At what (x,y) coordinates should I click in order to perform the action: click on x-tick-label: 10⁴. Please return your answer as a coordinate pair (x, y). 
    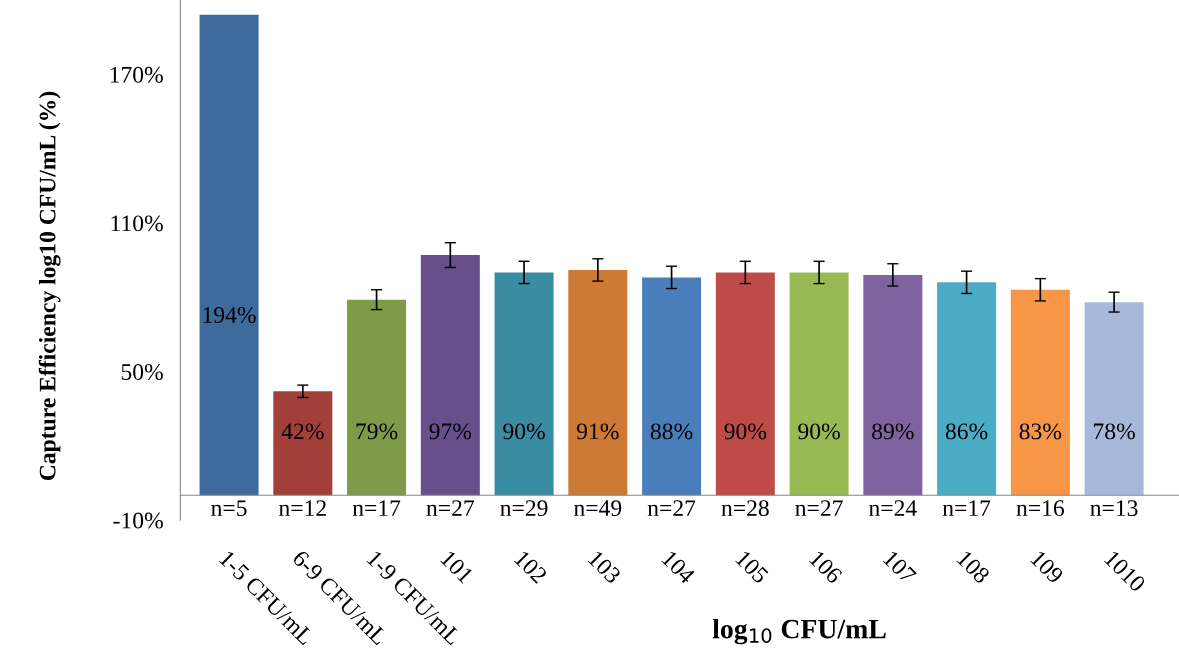
    Looking at the image, I should click on (678, 567).